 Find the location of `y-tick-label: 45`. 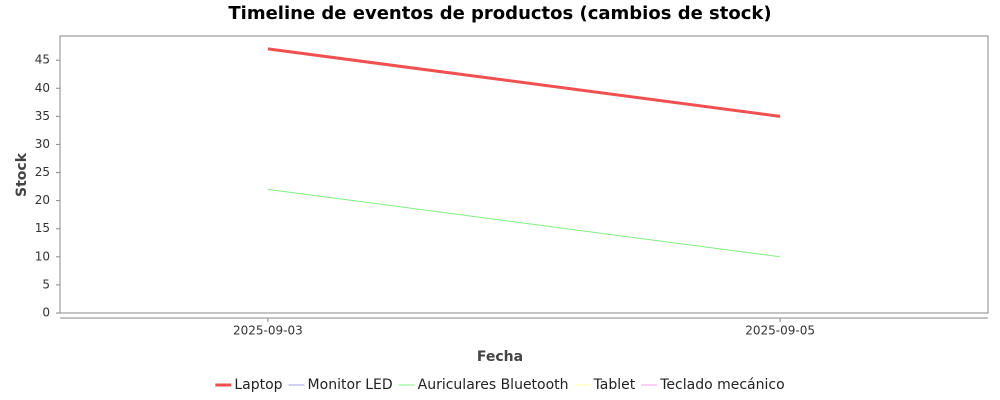

y-tick-label: 45 is located at coordinates (42, 60).